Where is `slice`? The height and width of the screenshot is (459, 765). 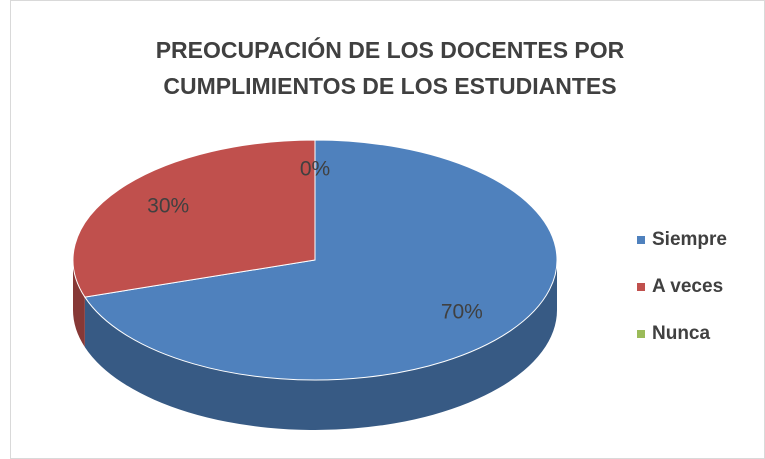 slice is located at coordinates (194, 218).